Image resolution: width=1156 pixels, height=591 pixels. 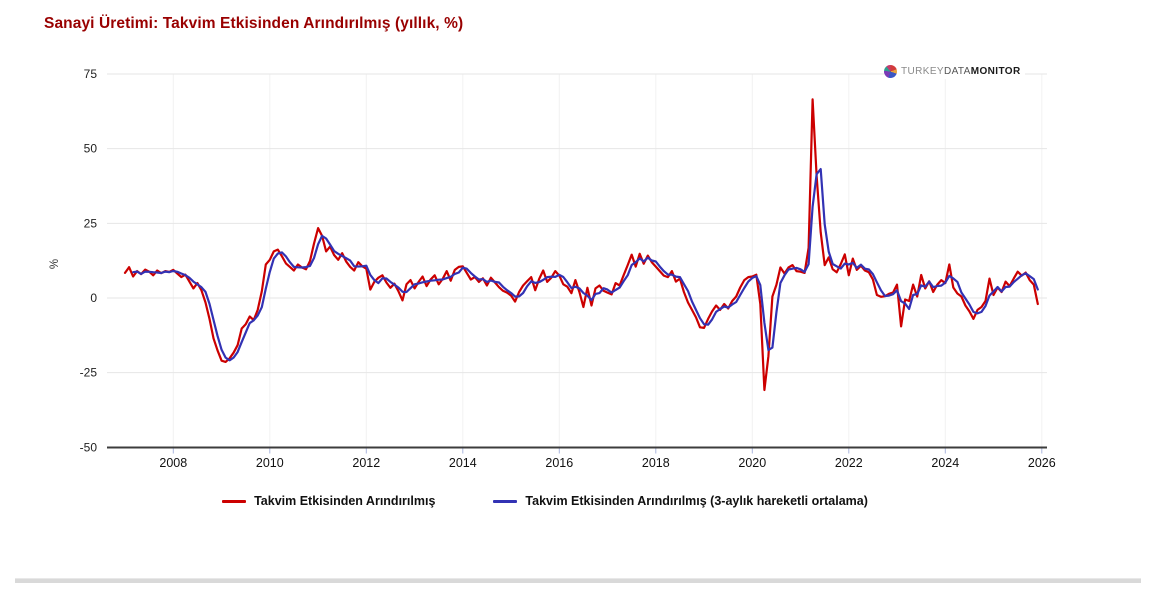 I want to click on brand-part-data: DATA, so click(x=957, y=71).